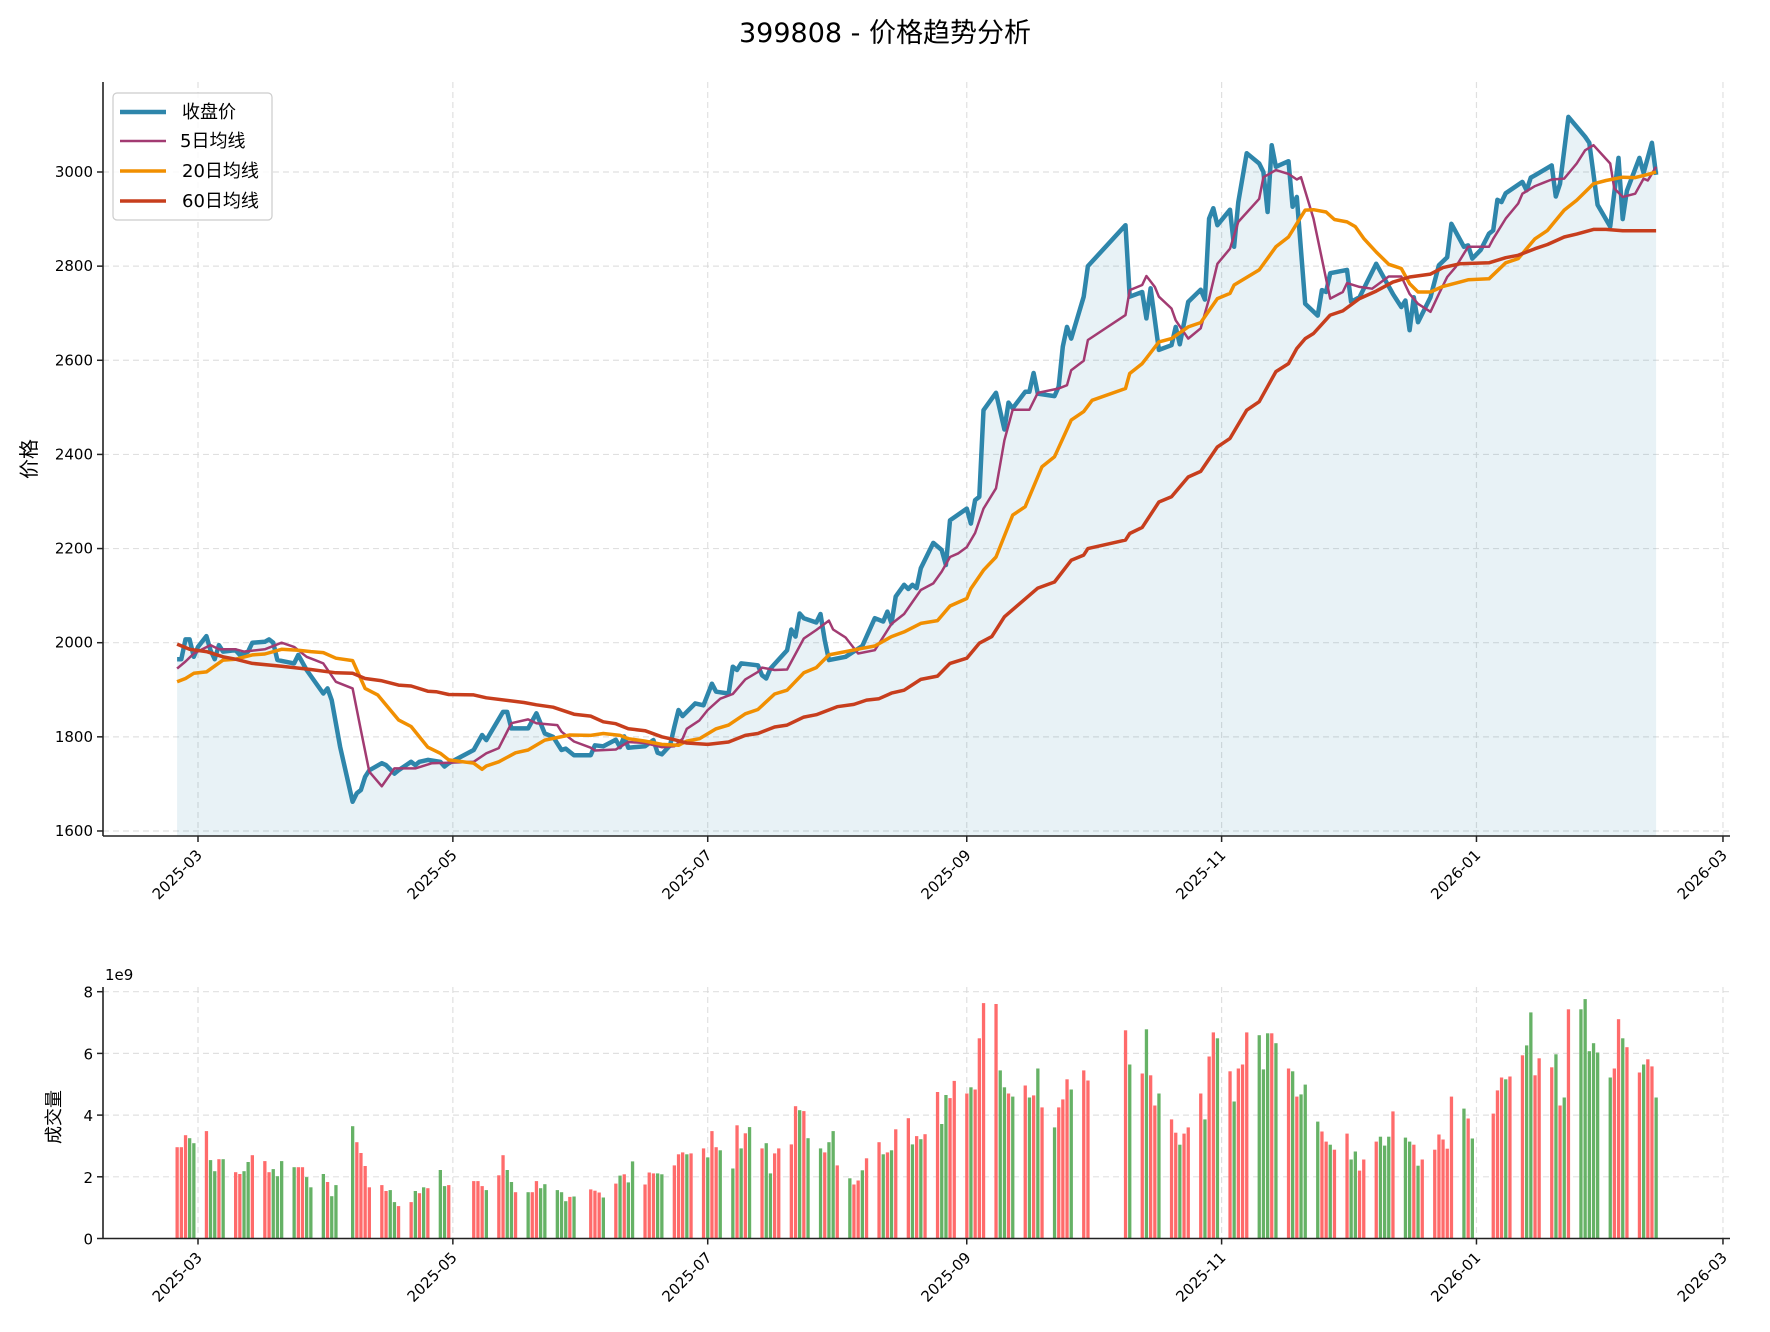 The height and width of the screenshot is (1332, 1770). Describe the element at coordinates (212, 141) in the screenshot. I see `legend-label-ma5: 5日均线` at that location.